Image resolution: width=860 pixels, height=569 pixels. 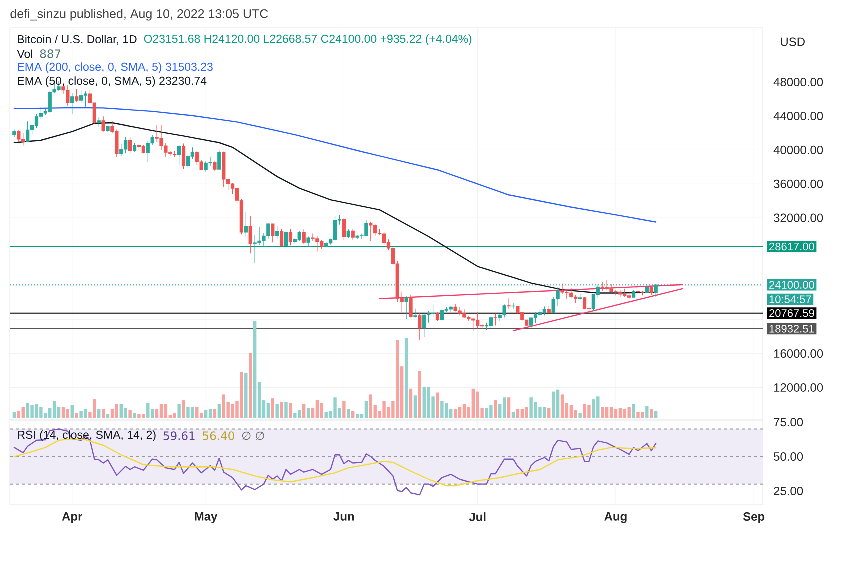 I want to click on x-tick-label: Apr, so click(x=72, y=518).